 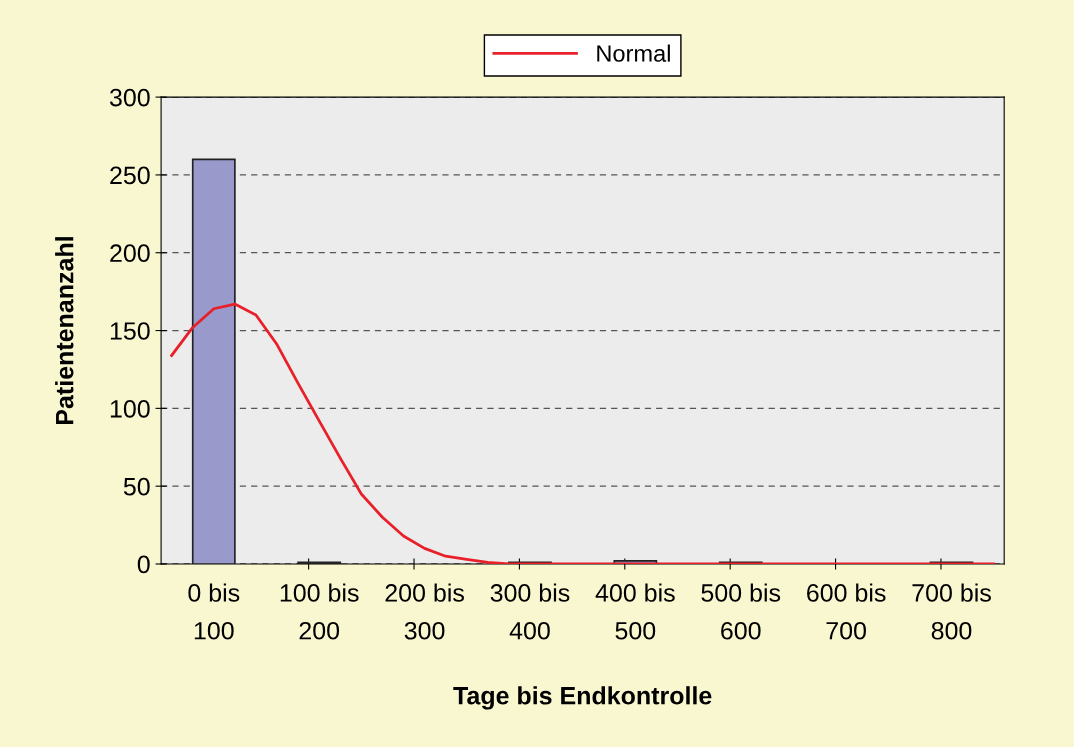 What do you see at coordinates (424, 611) in the screenshot?
I see `x-tick-label: 200 bis 300` at bounding box center [424, 611].